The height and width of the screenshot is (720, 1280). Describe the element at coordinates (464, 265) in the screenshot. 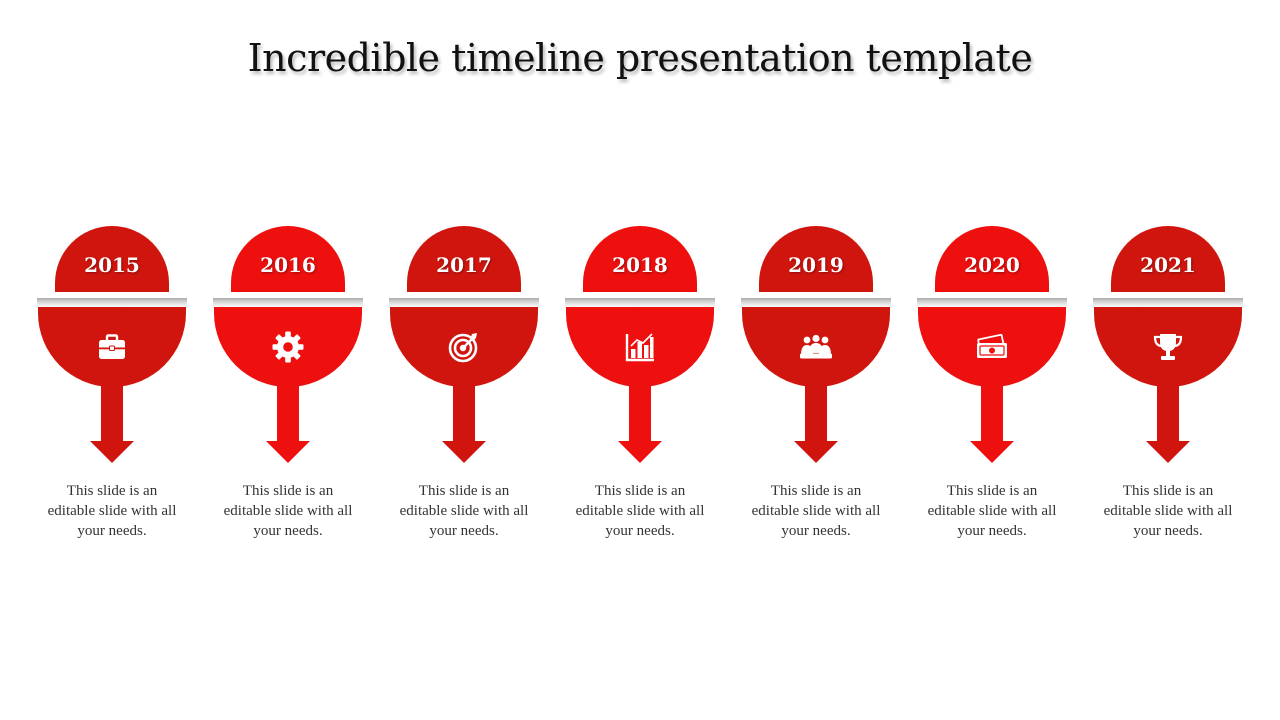

I see `step-year: 2017` at that location.